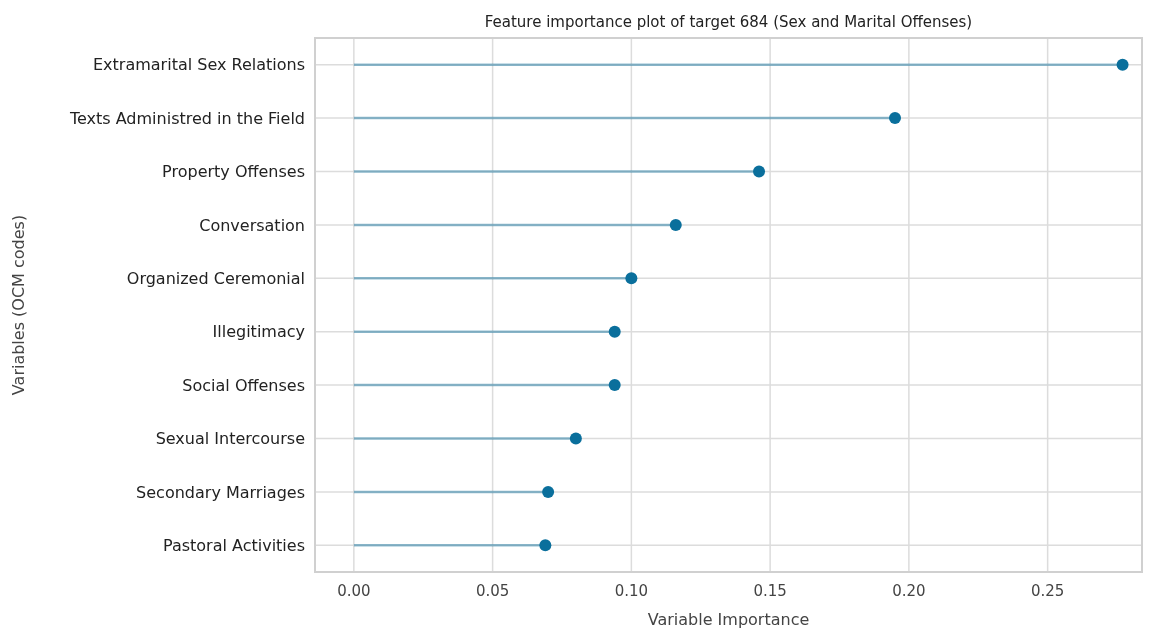  What do you see at coordinates (492, 591) in the screenshot?
I see `x-tick-label: 0.05` at bounding box center [492, 591].